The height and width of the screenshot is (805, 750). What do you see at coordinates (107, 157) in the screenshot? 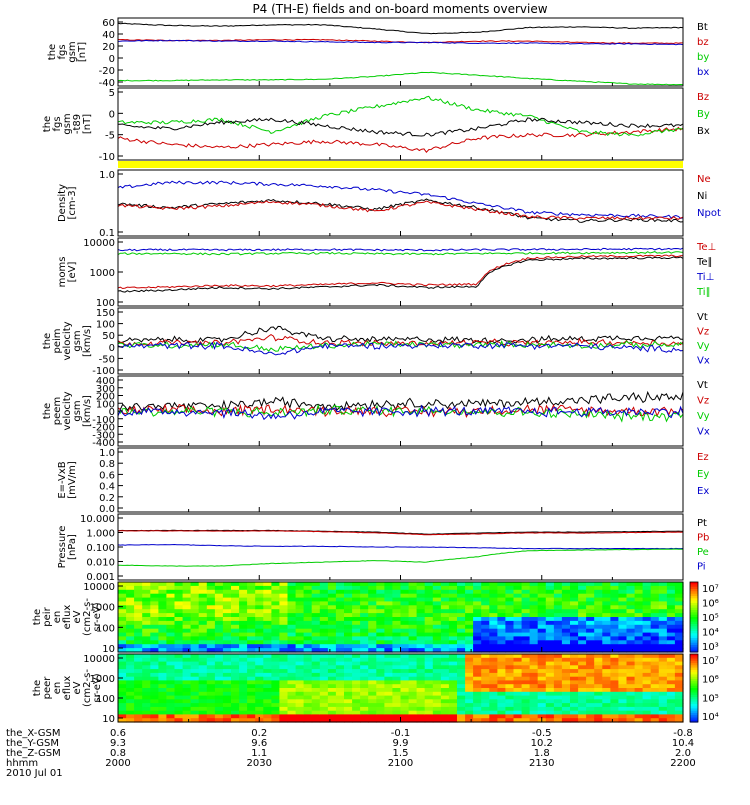
I see `y-tick-label: -10` at bounding box center [107, 157].